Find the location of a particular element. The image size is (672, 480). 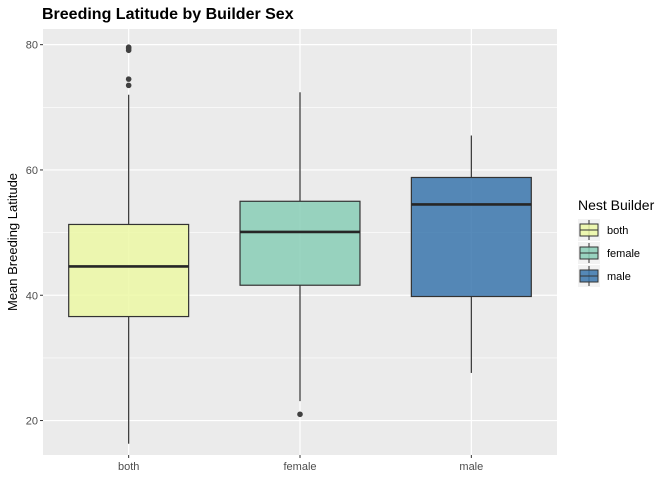

legend: Nest Builder both female male is located at coordinates (616, 242).